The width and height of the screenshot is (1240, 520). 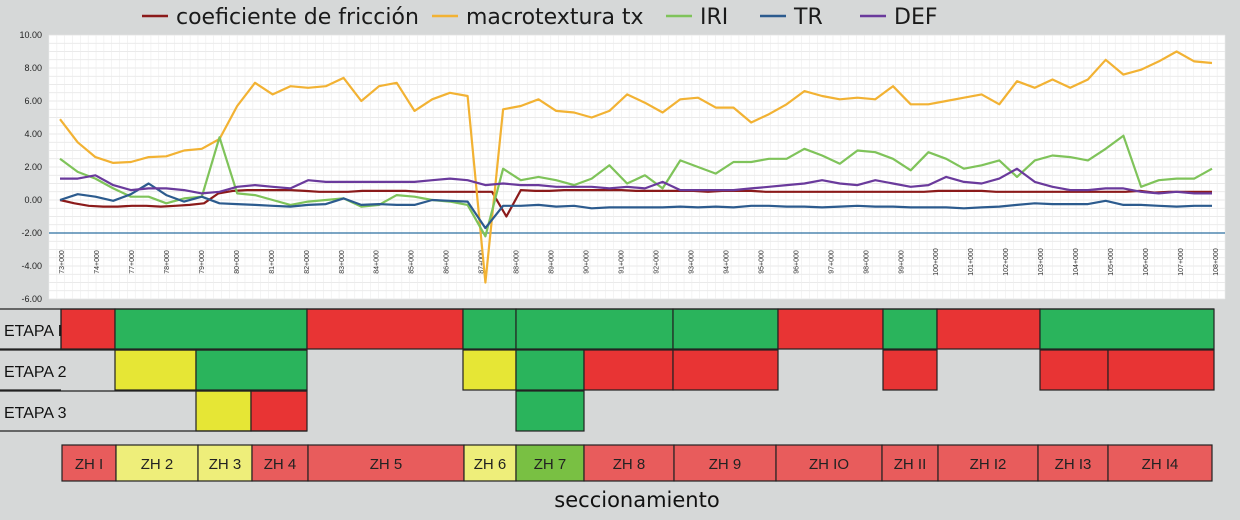 What do you see at coordinates (33, 101) in the screenshot?
I see `y-tick-label: 6.00` at bounding box center [33, 101].